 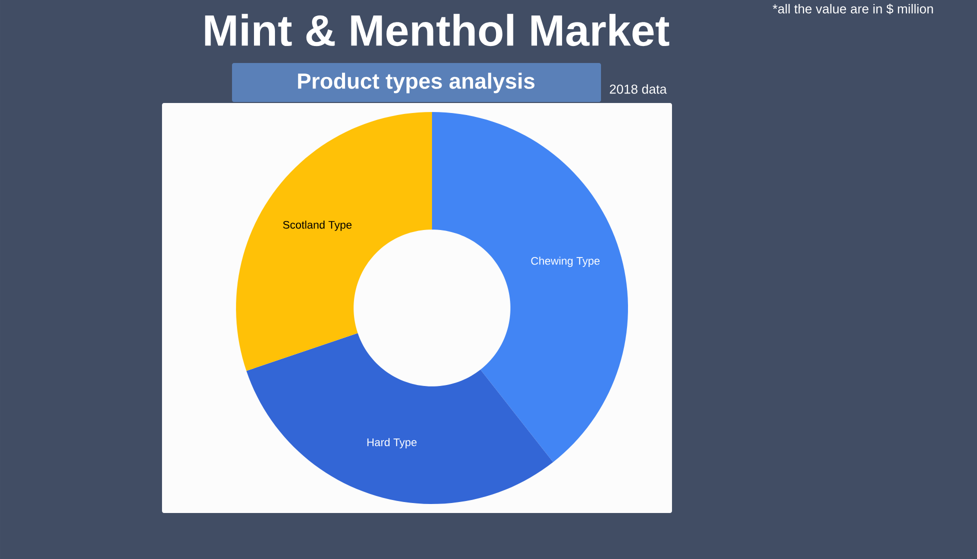 I want to click on text: *all the value are in $ million, so click(x=852, y=9).